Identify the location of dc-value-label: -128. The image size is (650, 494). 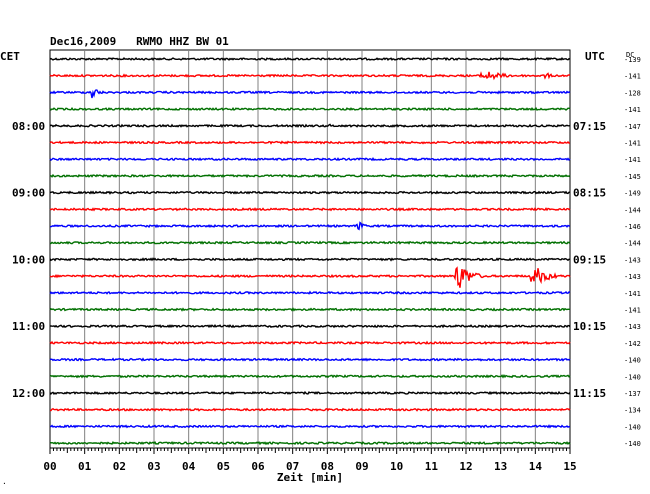
(632, 93).